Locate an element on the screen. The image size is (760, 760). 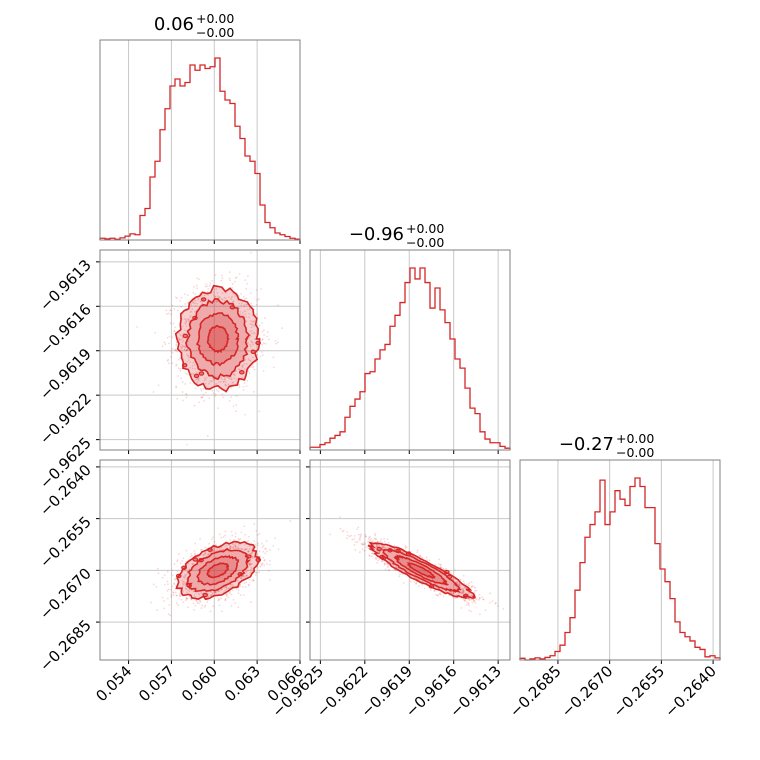
x-tick-label: 0.063 is located at coordinates (242, 683).